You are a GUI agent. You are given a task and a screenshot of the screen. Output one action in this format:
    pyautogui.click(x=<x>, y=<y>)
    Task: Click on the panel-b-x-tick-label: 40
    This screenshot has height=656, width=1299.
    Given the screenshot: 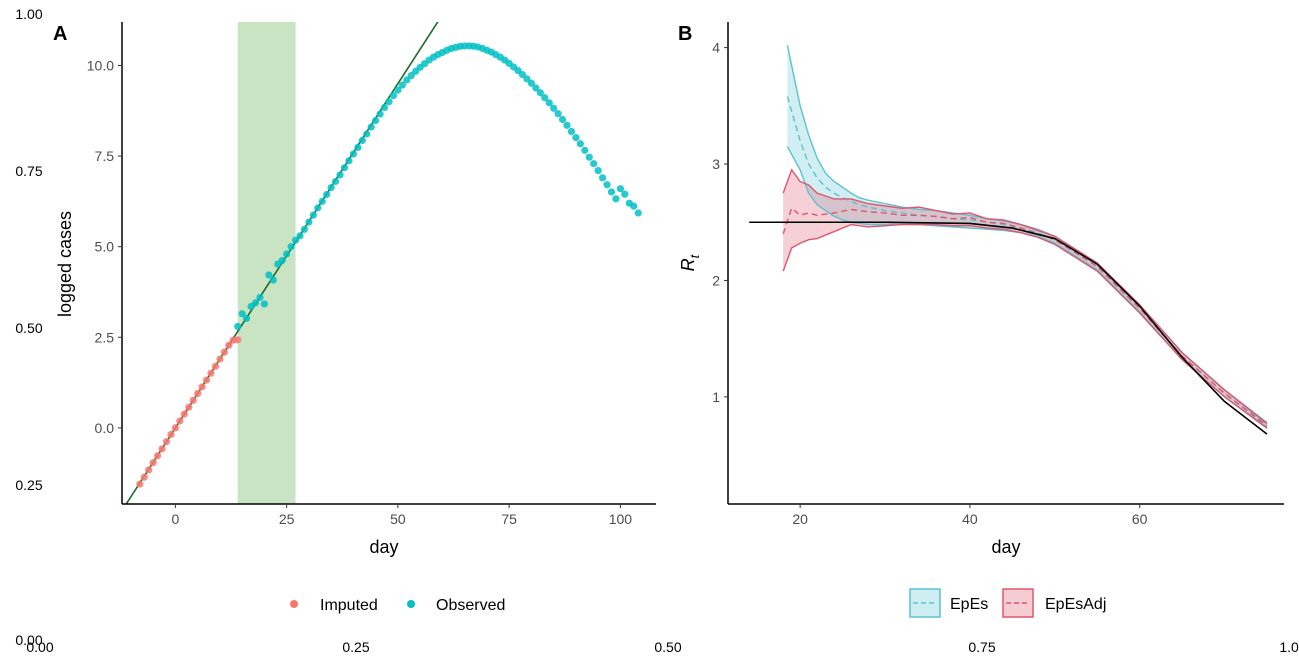 What is the action you would take?
    pyautogui.click(x=970, y=519)
    